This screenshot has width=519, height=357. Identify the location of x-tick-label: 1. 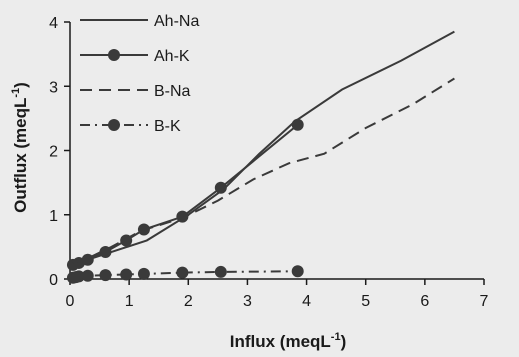
(129, 301).